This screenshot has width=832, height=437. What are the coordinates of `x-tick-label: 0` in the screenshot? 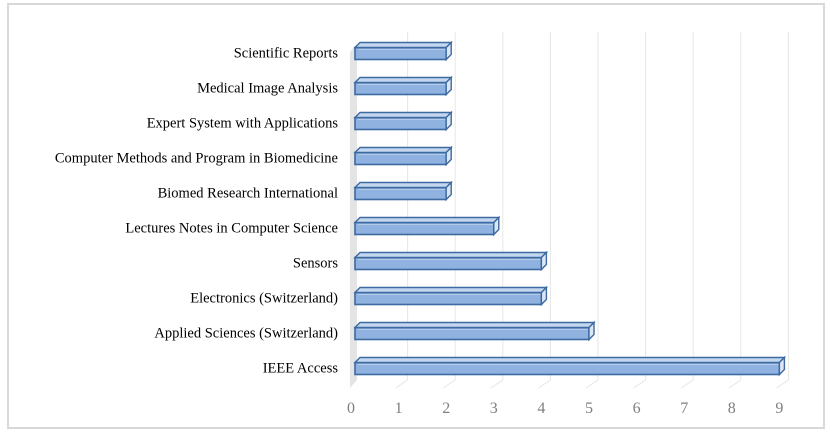 It's located at (351, 408).